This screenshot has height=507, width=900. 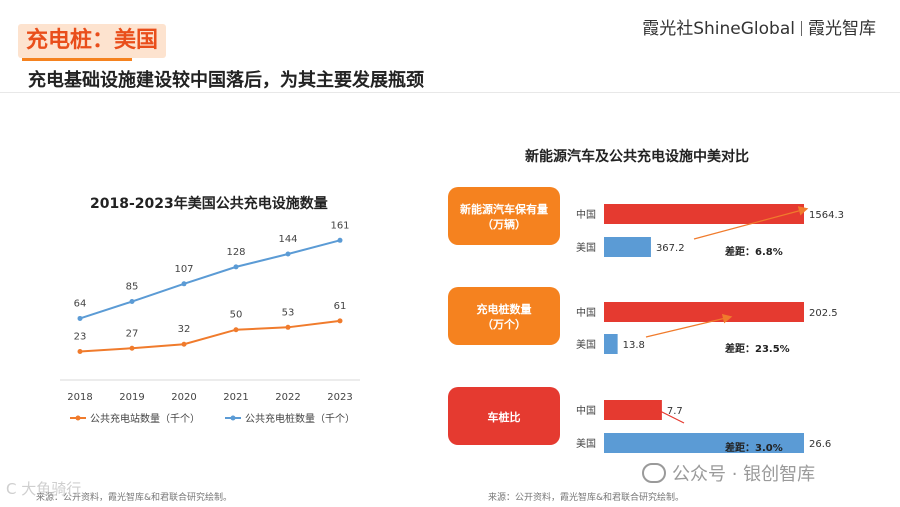 I want to click on line-chart-title: 2018-2023年美国公共充电设施数量, so click(x=209, y=204).